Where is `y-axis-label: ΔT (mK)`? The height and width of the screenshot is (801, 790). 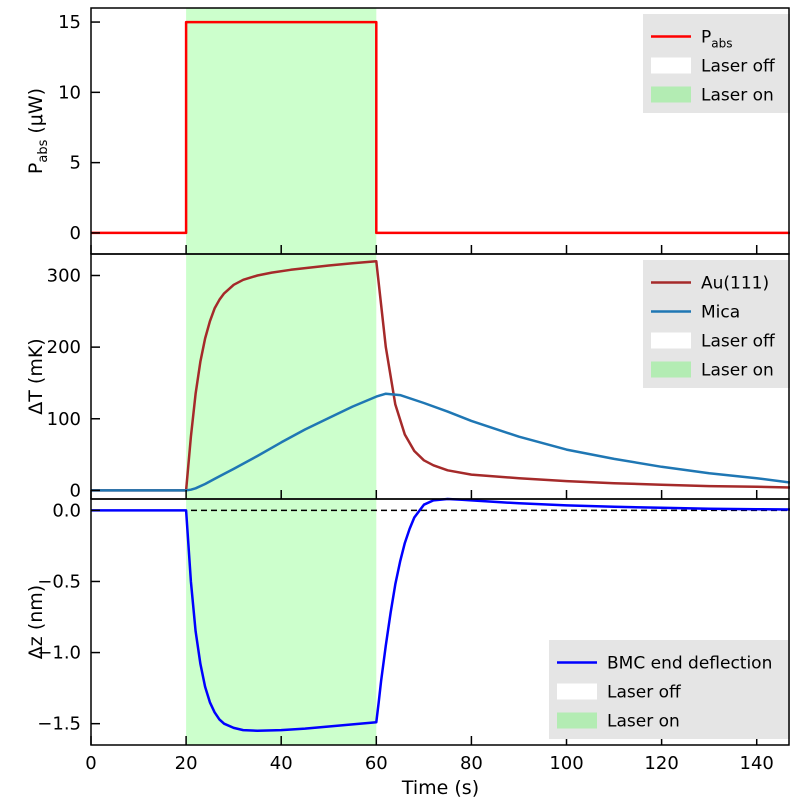 y-axis-label: ΔT (mK) is located at coordinates (36, 376).